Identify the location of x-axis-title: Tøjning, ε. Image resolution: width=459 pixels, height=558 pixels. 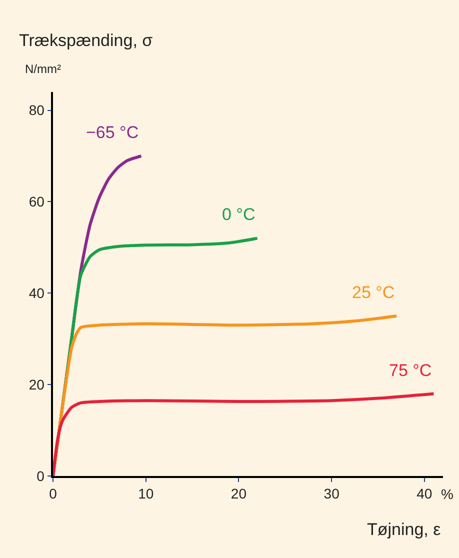
(404, 529).